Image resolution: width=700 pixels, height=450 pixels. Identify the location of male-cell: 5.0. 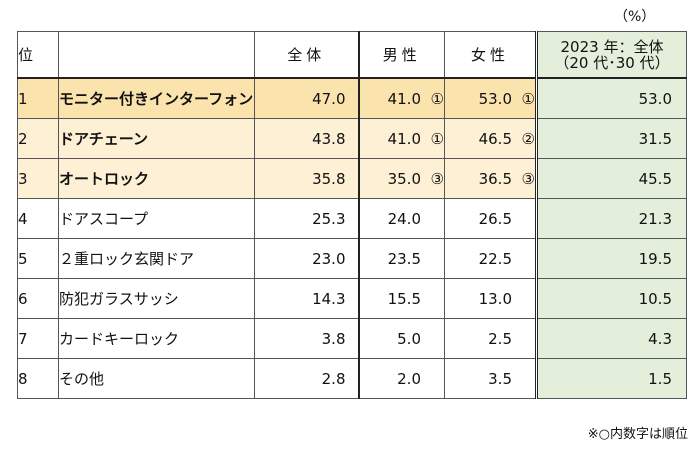
(401, 338).